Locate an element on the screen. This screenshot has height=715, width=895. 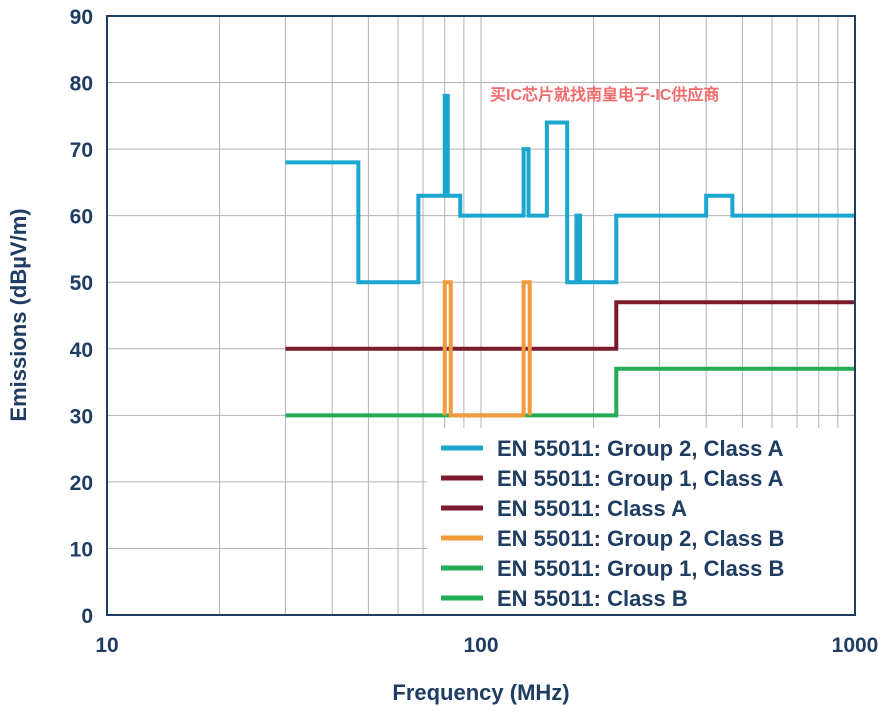
y-tick-label: 80 is located at coordinates (81, 84).